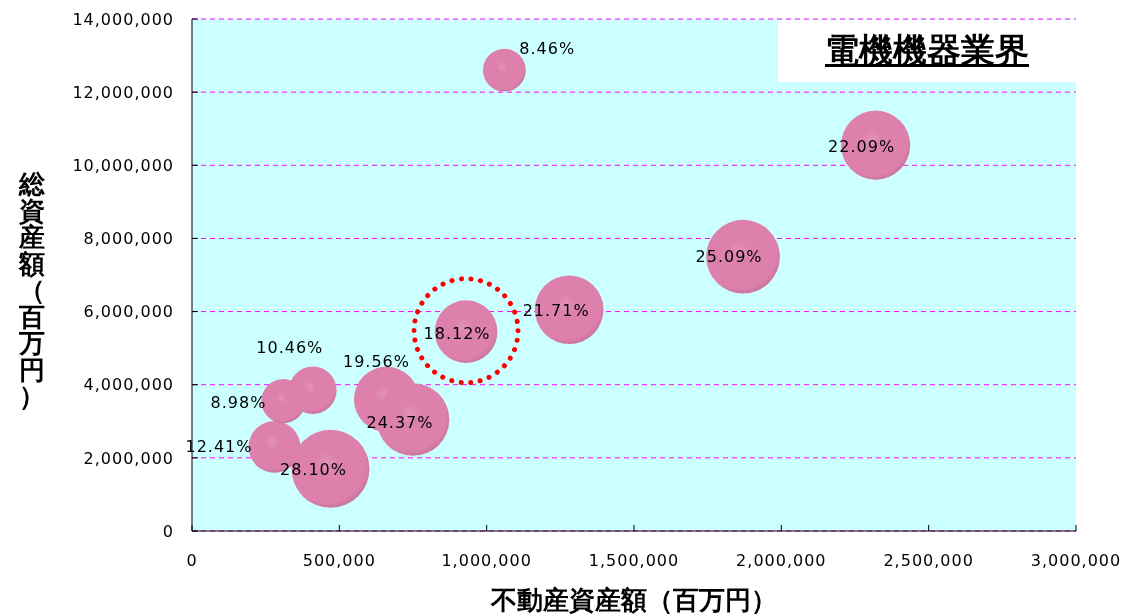 The image size is (1126, 616). I want to click on y-tick-label: 14,000,000, so click(123, 19).